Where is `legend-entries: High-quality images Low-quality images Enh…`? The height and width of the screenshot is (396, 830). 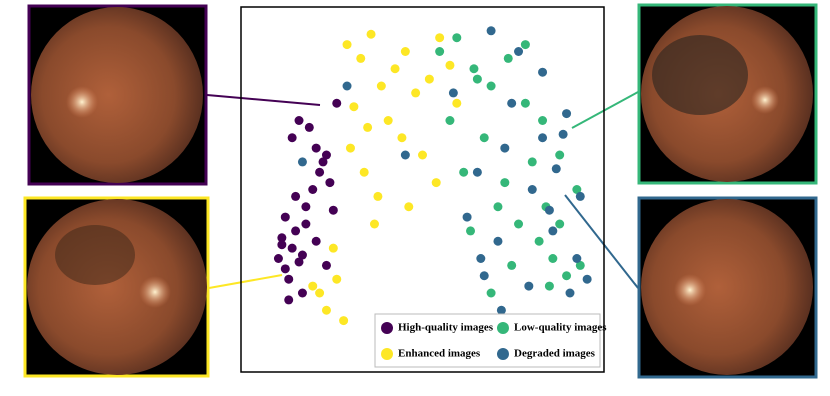
legend-entries: High-quality images Low-quality images Enh… is located at coordinates (494, 341).